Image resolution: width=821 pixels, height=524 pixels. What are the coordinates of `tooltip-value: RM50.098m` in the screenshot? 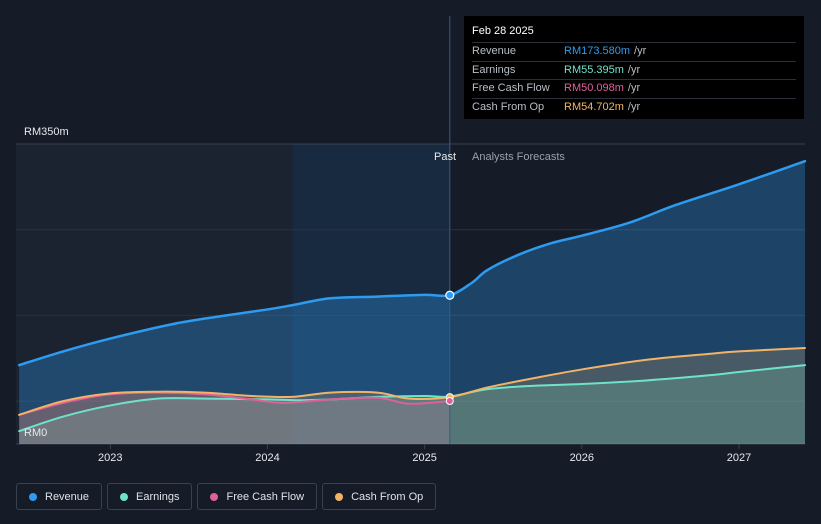 It's located at (594, 88).